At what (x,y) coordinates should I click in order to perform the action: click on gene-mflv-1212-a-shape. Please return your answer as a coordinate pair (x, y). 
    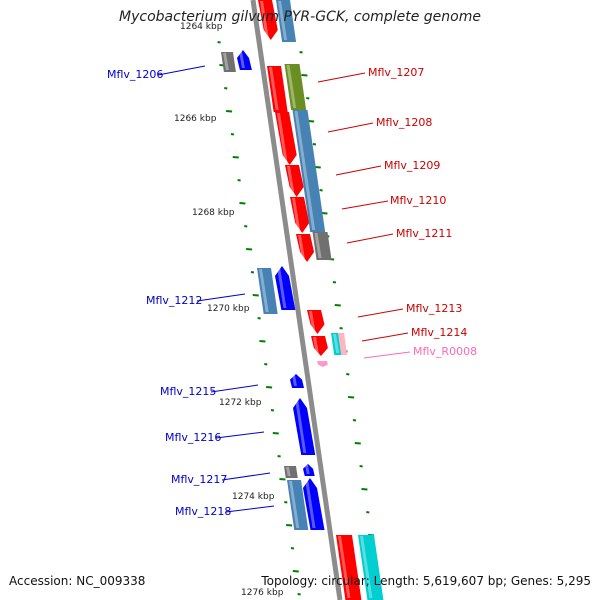
    Looking at the image, I should click on (267, 291).